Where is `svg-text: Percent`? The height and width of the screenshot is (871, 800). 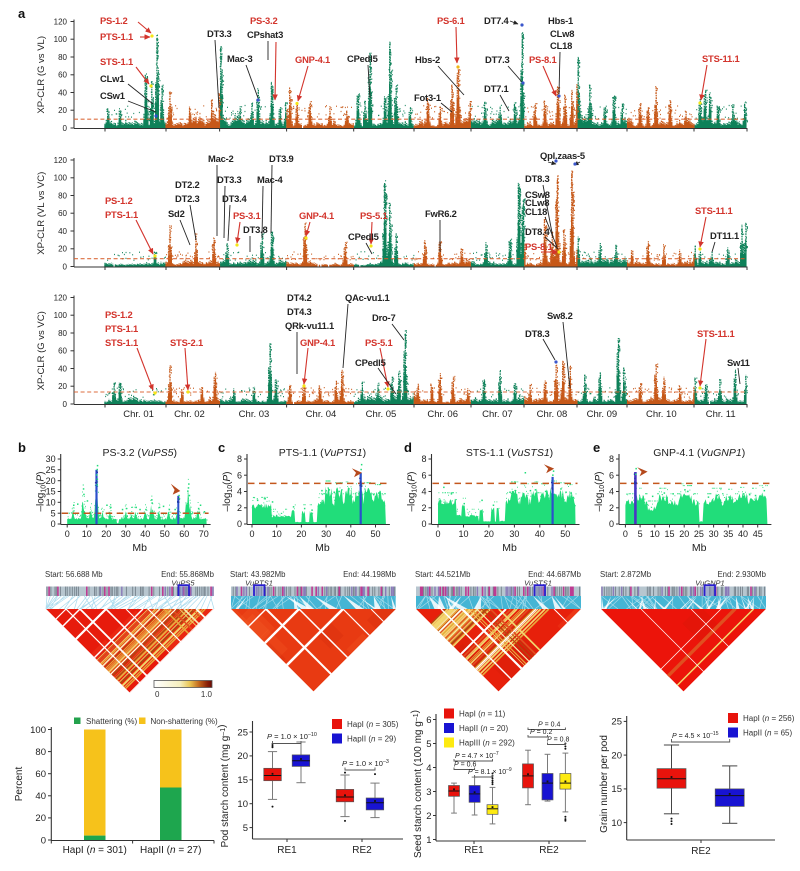
svg-text: Percent is located at coordinates (19, 784).